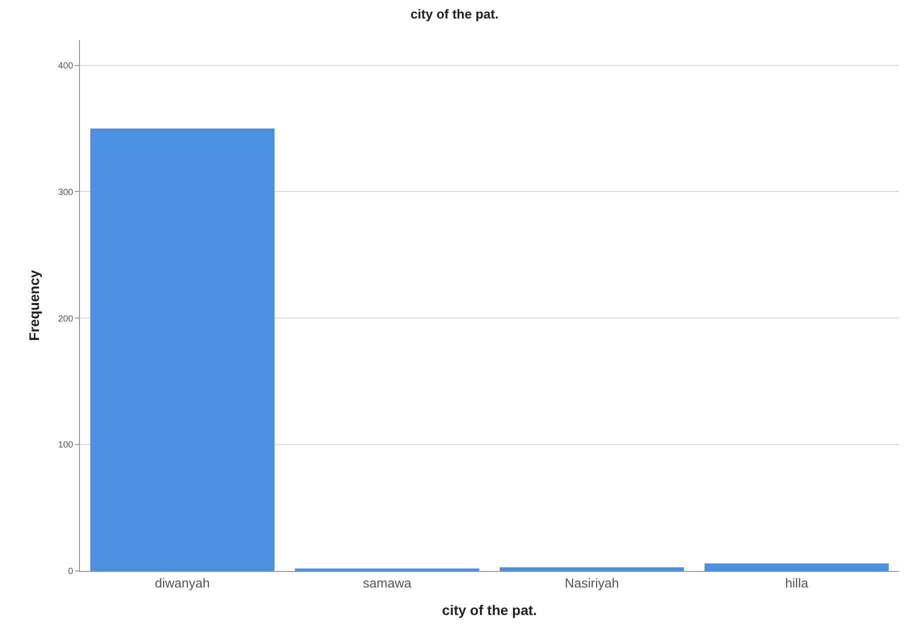 The height and width of the screenshot is (641, 909). Describe the element at coordinates (66, 318) in the screenshot. I see `y-tick-label: 200` at that location.